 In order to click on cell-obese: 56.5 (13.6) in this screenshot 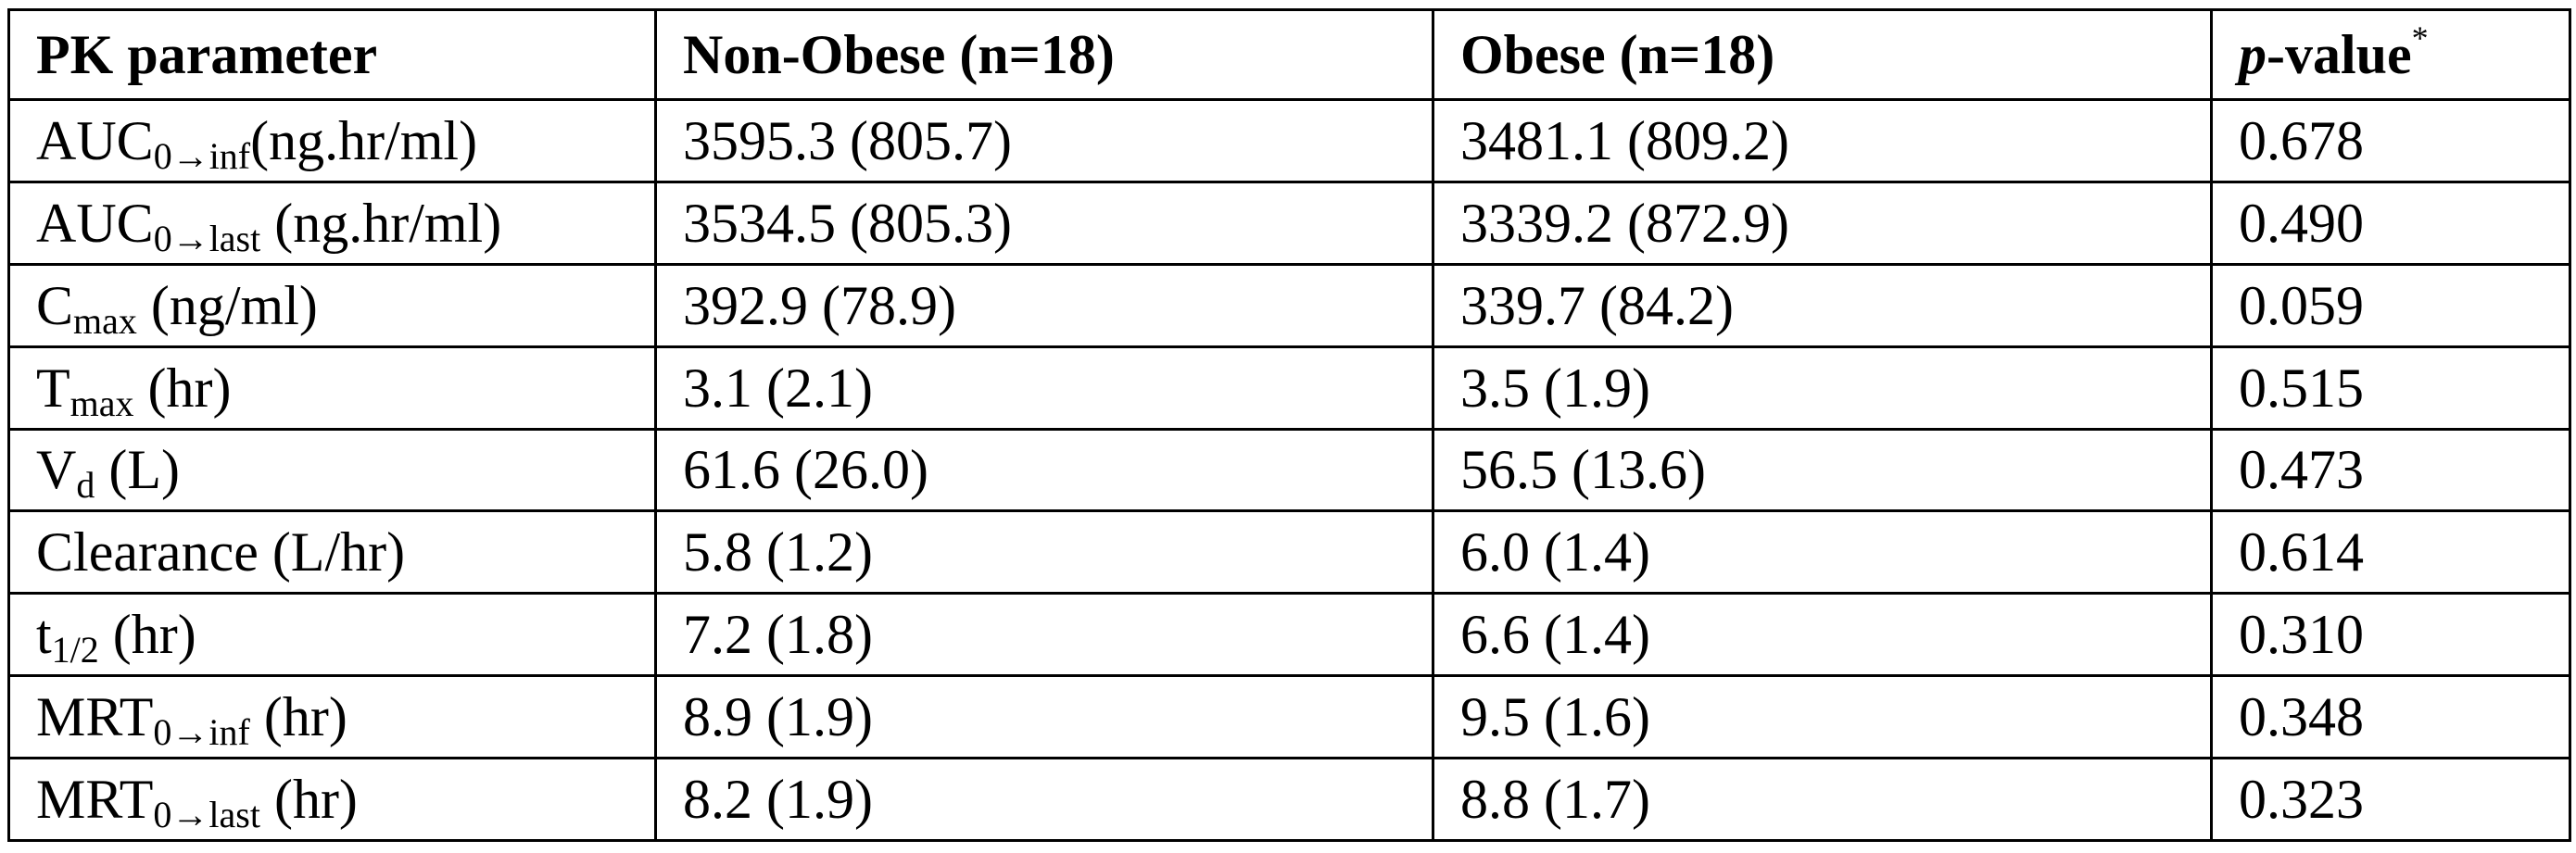, I will do `click(1823, 470)`.